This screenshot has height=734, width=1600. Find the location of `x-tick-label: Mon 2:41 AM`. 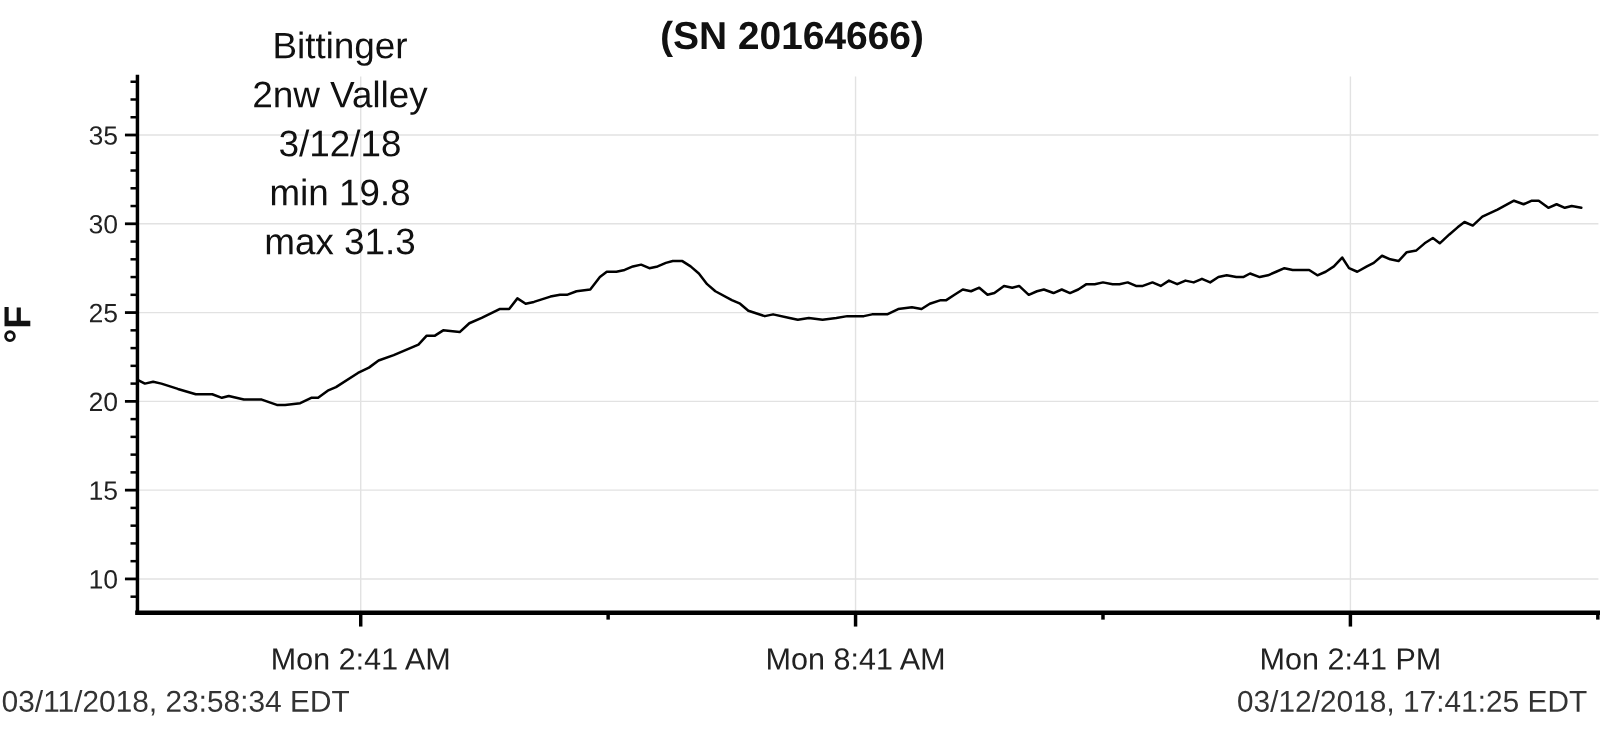

x-tick-label: Mon 2:41 AM is located at coordinates (361, 659).